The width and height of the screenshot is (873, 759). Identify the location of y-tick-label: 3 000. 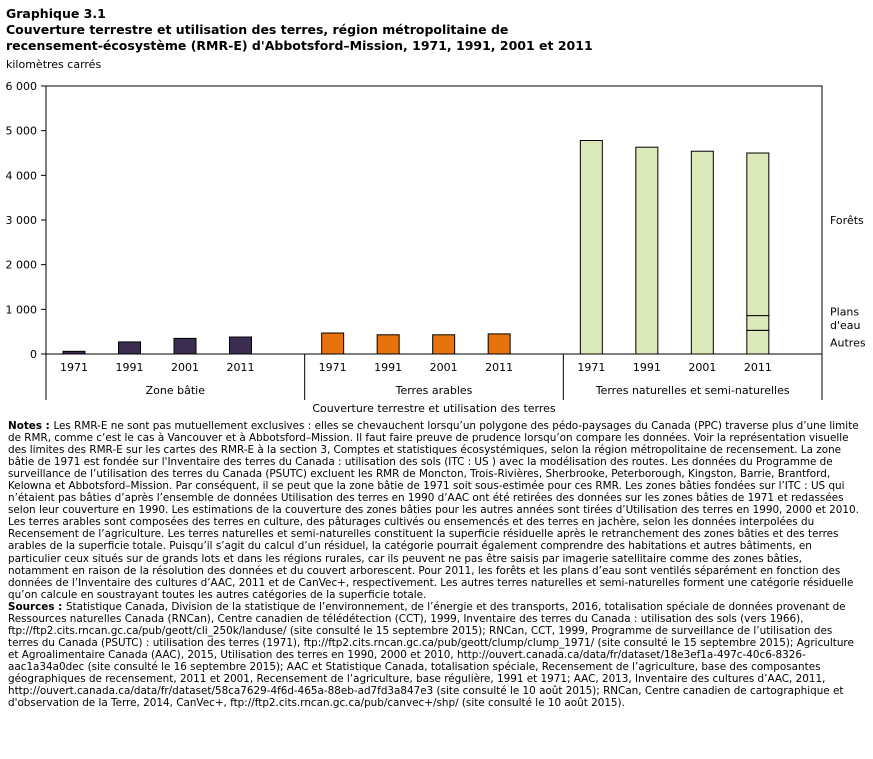
(22, 220).